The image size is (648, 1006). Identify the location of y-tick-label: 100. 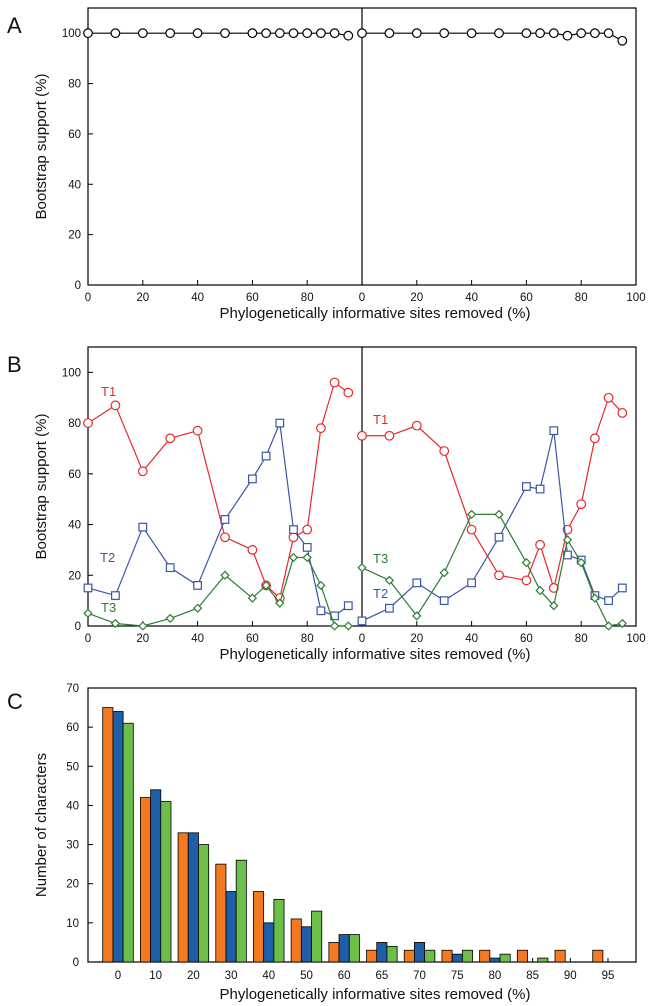
(71, 373).